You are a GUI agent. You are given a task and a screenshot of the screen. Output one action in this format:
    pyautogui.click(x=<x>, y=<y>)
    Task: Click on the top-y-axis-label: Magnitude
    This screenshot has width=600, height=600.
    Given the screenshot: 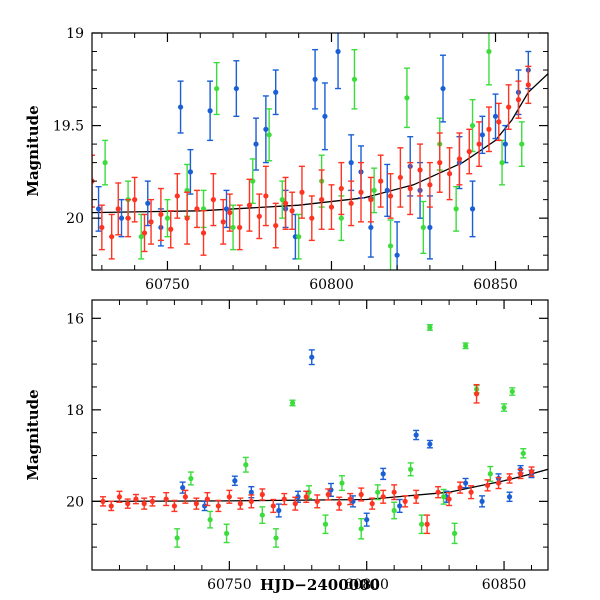 What is the action you would take?
    pyautogui.click(x=33, y=150)
    